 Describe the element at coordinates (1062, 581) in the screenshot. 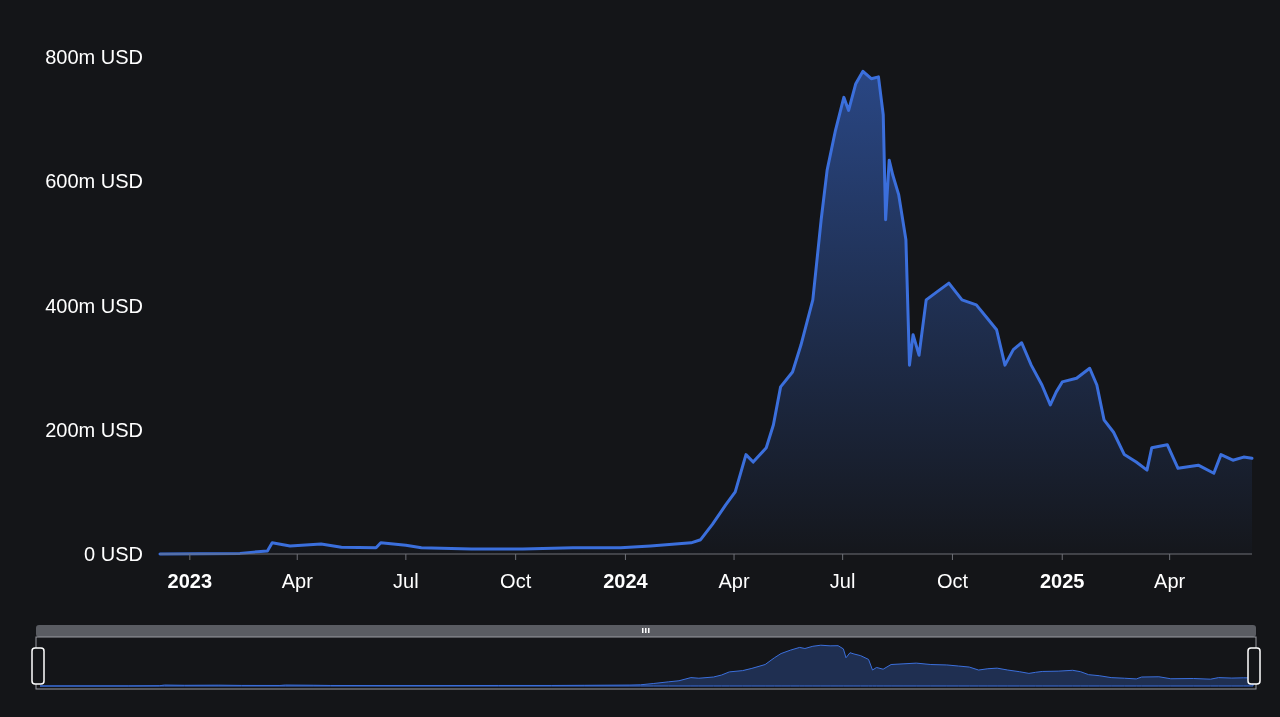

I see `x-tick-label: 2025` at that location.